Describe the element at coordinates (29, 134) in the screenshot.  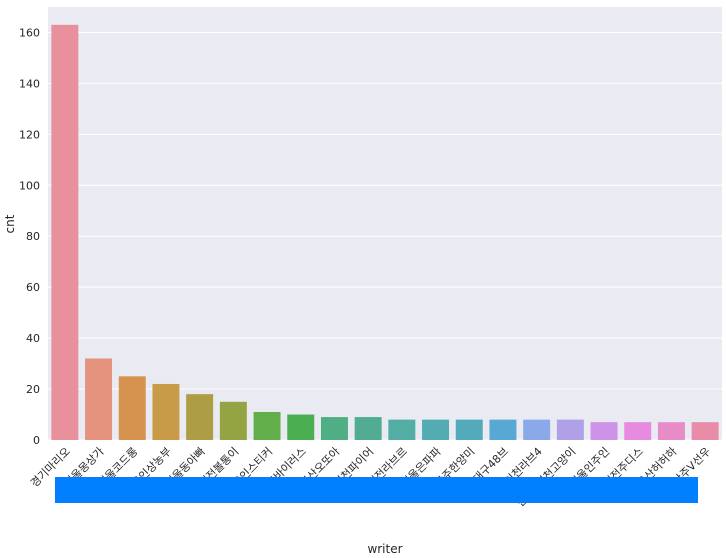
I see `y-tick-label: 120` at that location.